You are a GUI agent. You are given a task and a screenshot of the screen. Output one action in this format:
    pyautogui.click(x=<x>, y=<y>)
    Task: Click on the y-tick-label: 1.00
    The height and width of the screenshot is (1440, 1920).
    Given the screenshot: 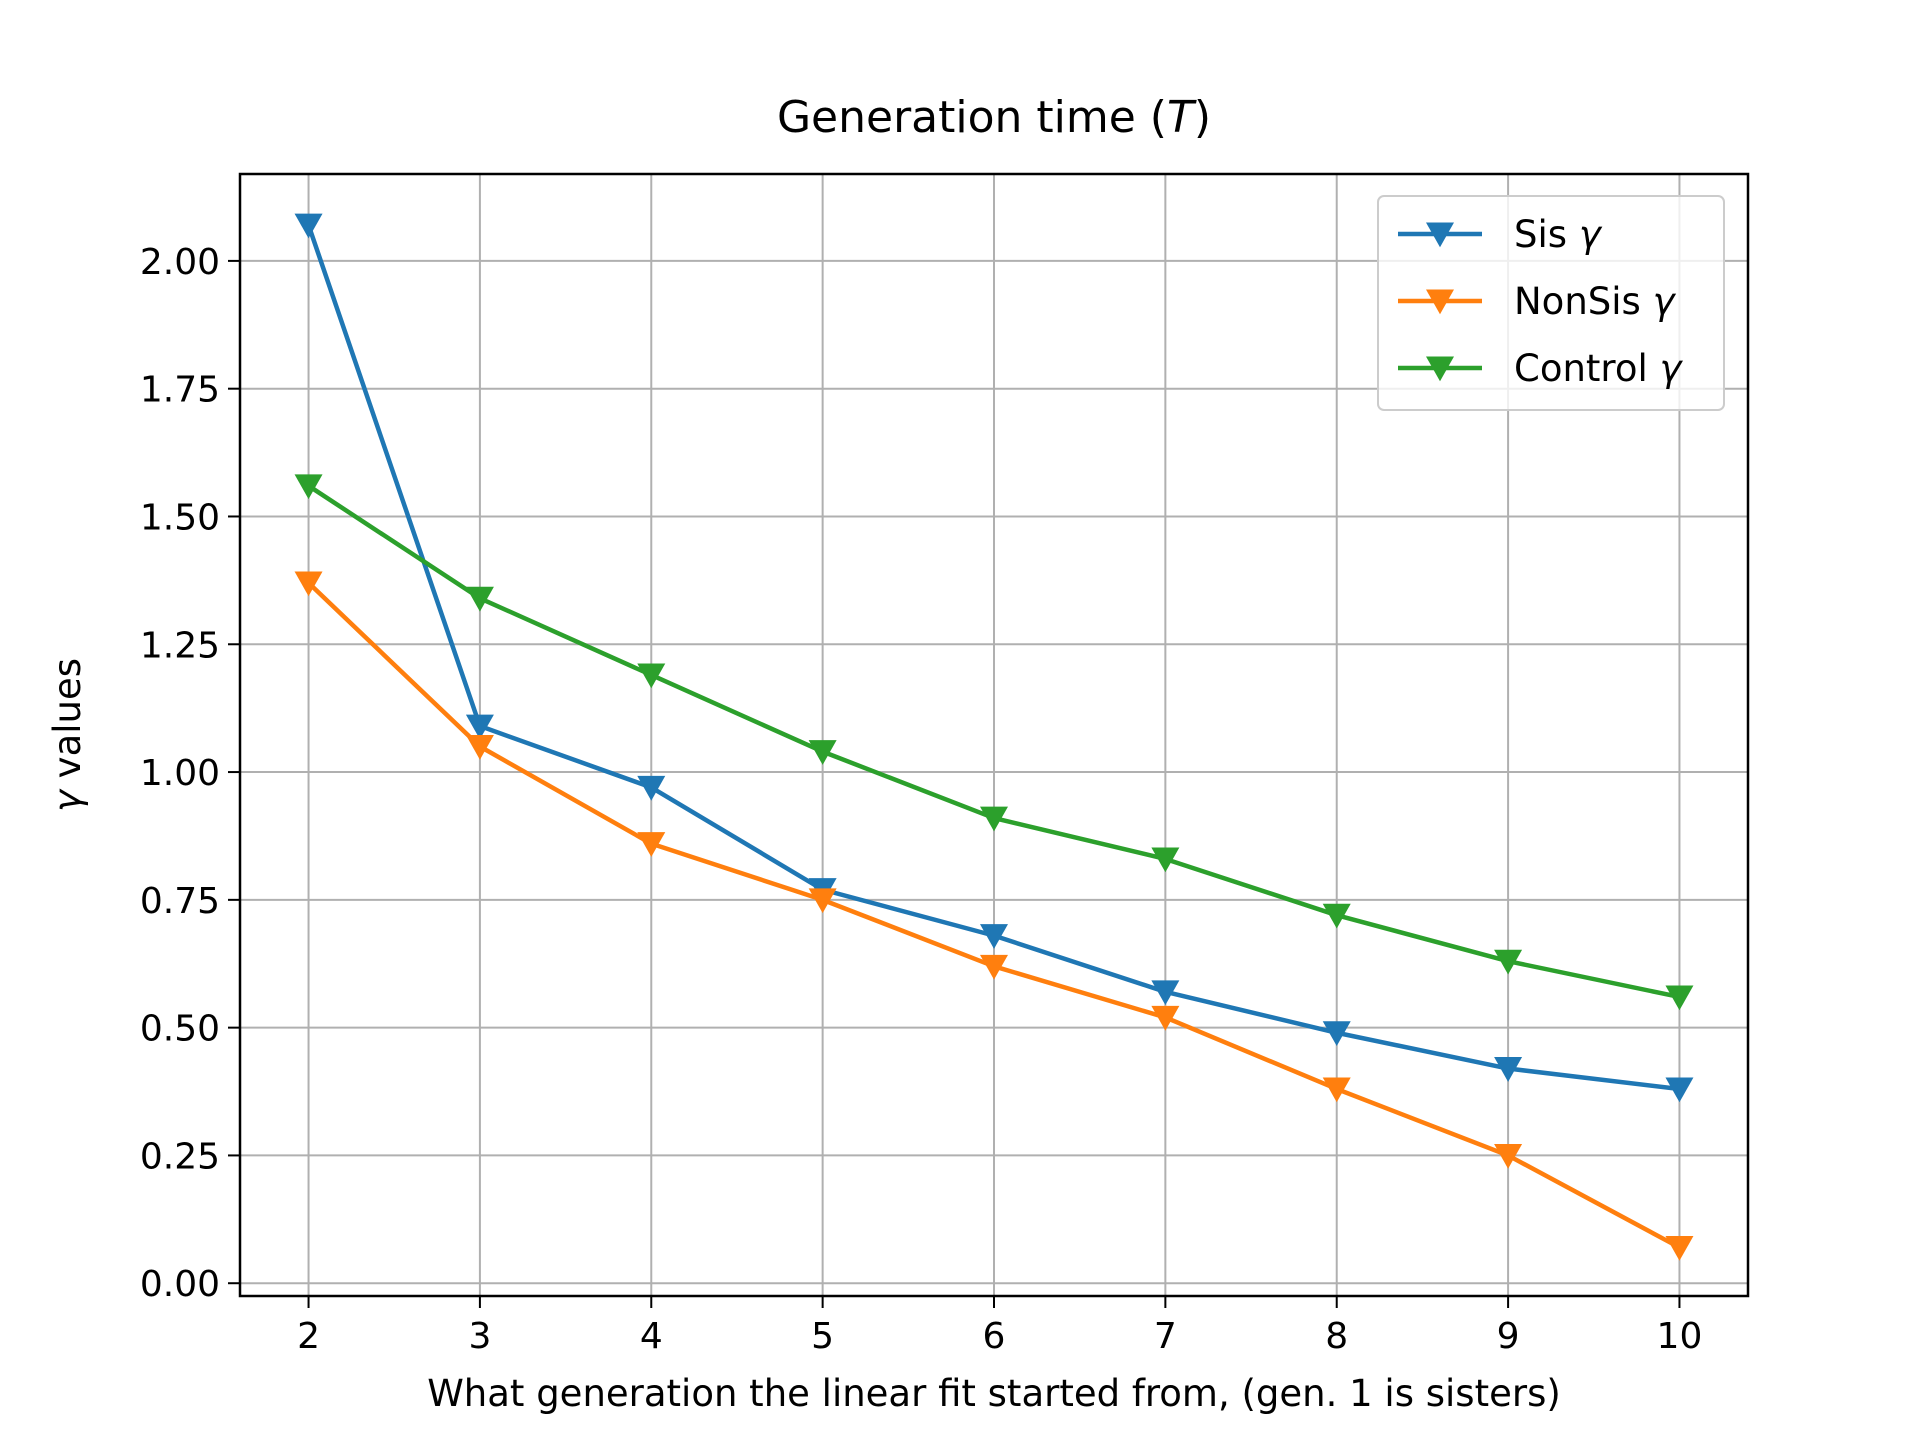 What is the action you would take?
    pyautogui.click(x=180, y=773)
    